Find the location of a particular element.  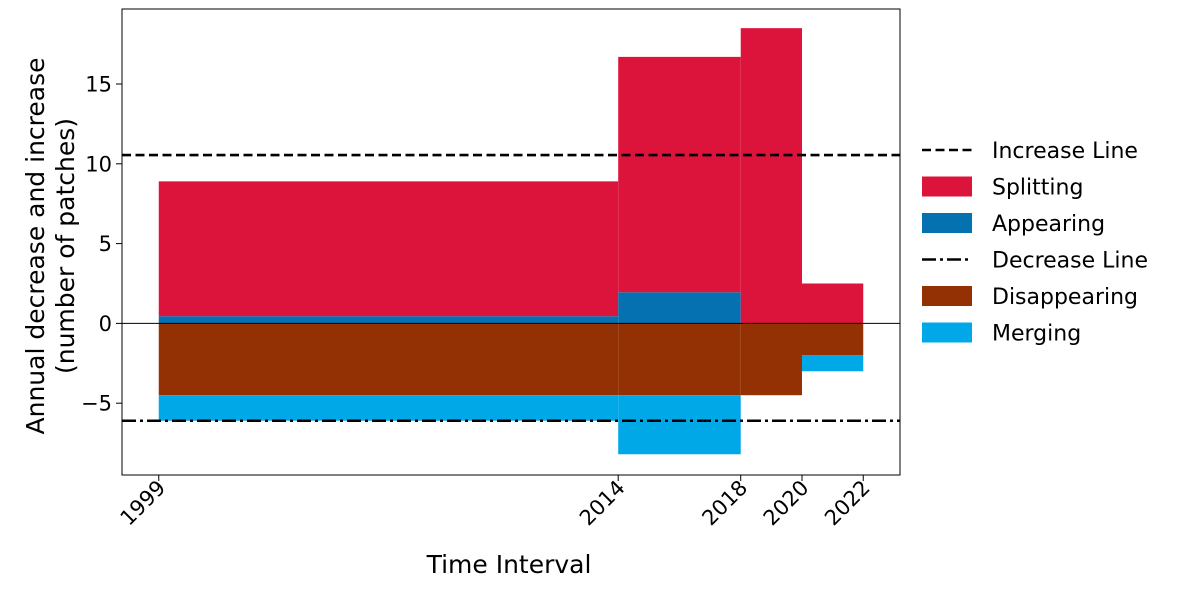

bar-merging-2020-2022 is located at coordinates (832, 363).